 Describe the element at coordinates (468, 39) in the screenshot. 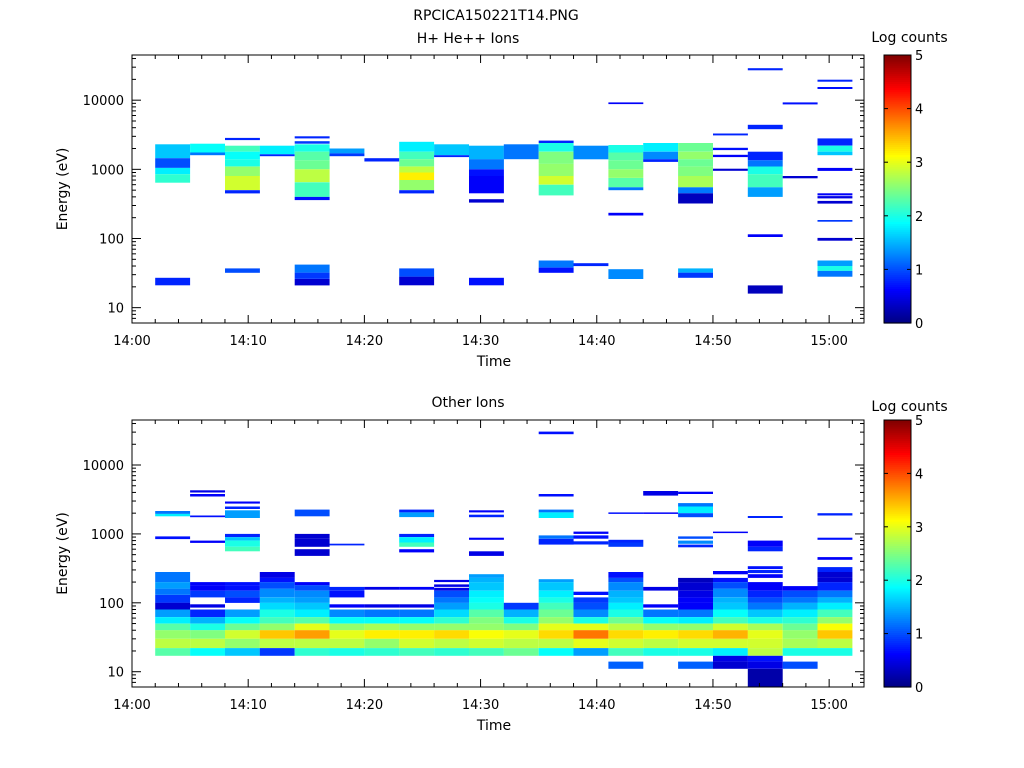

I see `panel-title: H+ He++ Ions` at that location.